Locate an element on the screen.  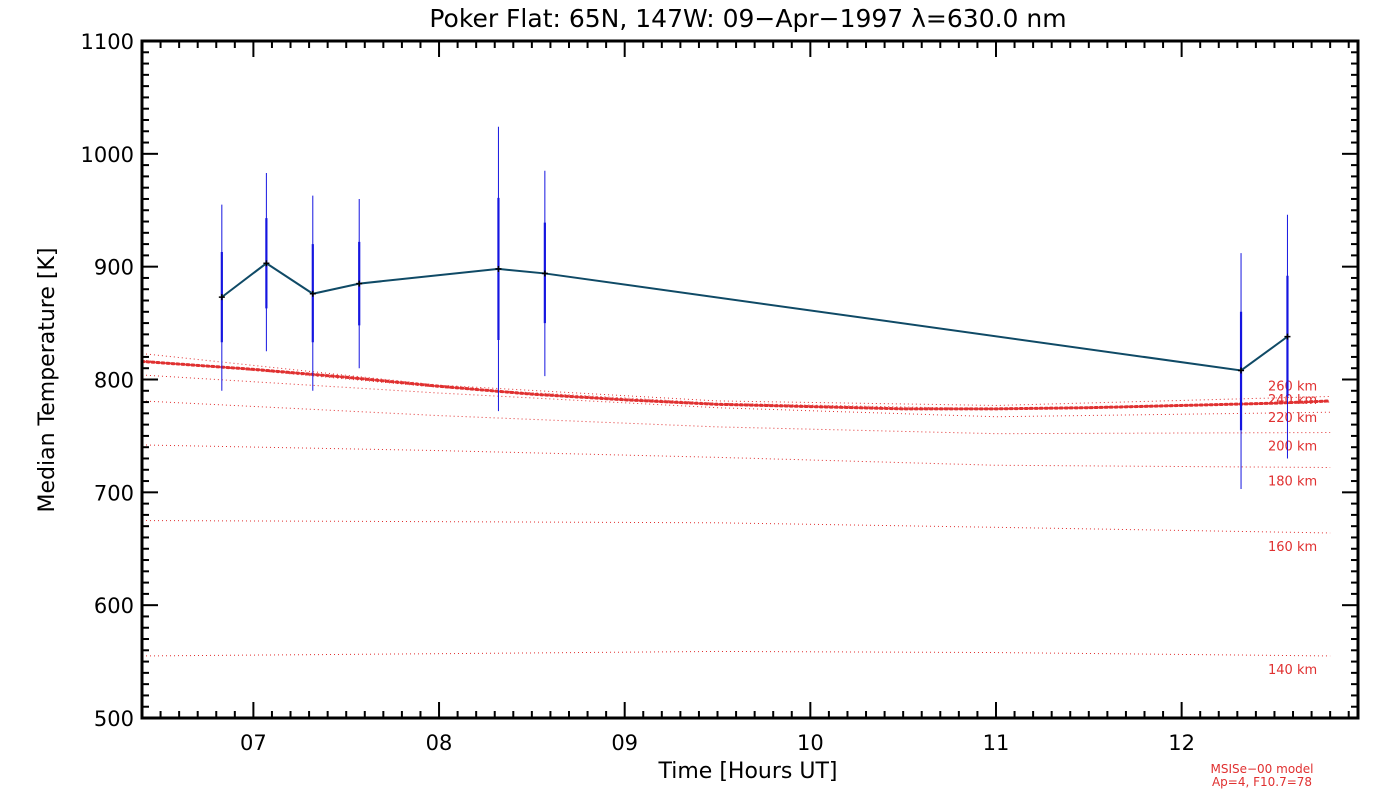
model-curve-160km is located at coordinates (736, 527).